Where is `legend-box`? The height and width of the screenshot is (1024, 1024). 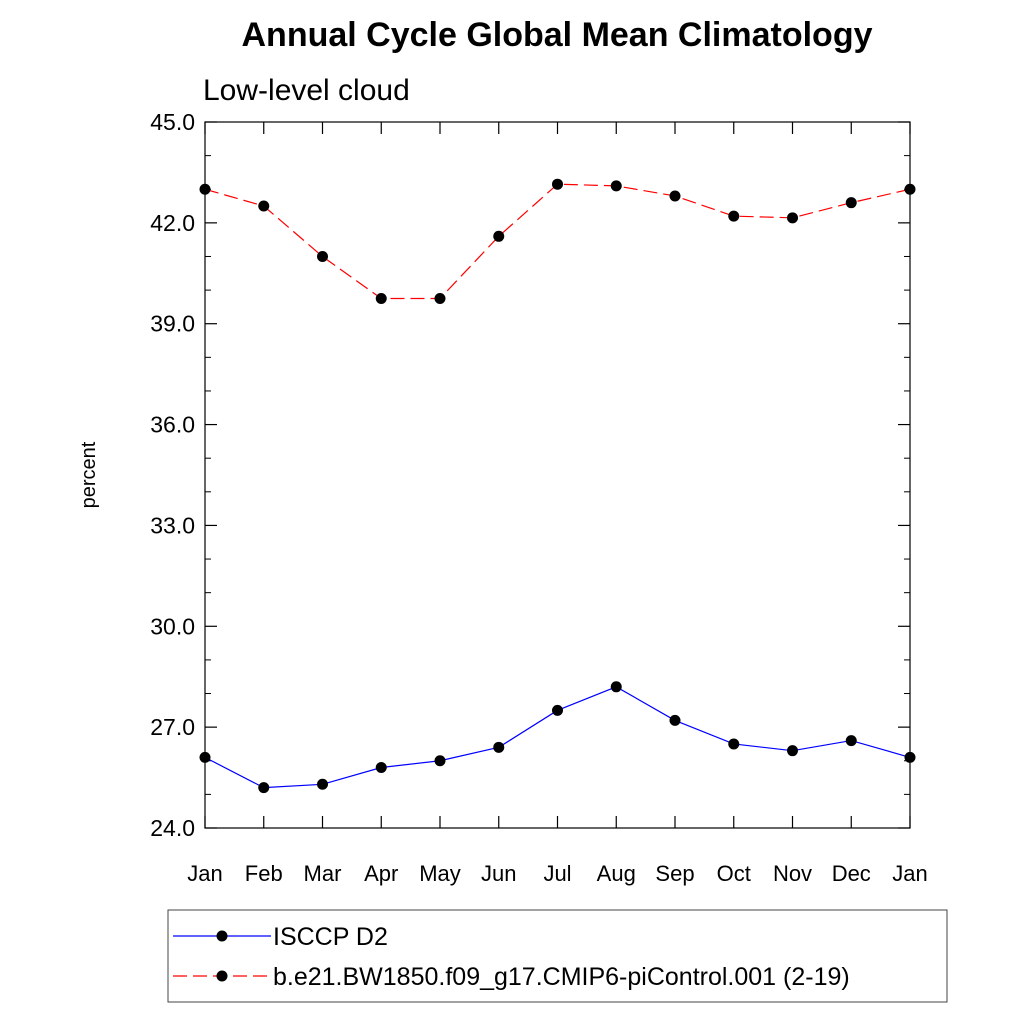
legend-box is located at coordinates (557, 956).